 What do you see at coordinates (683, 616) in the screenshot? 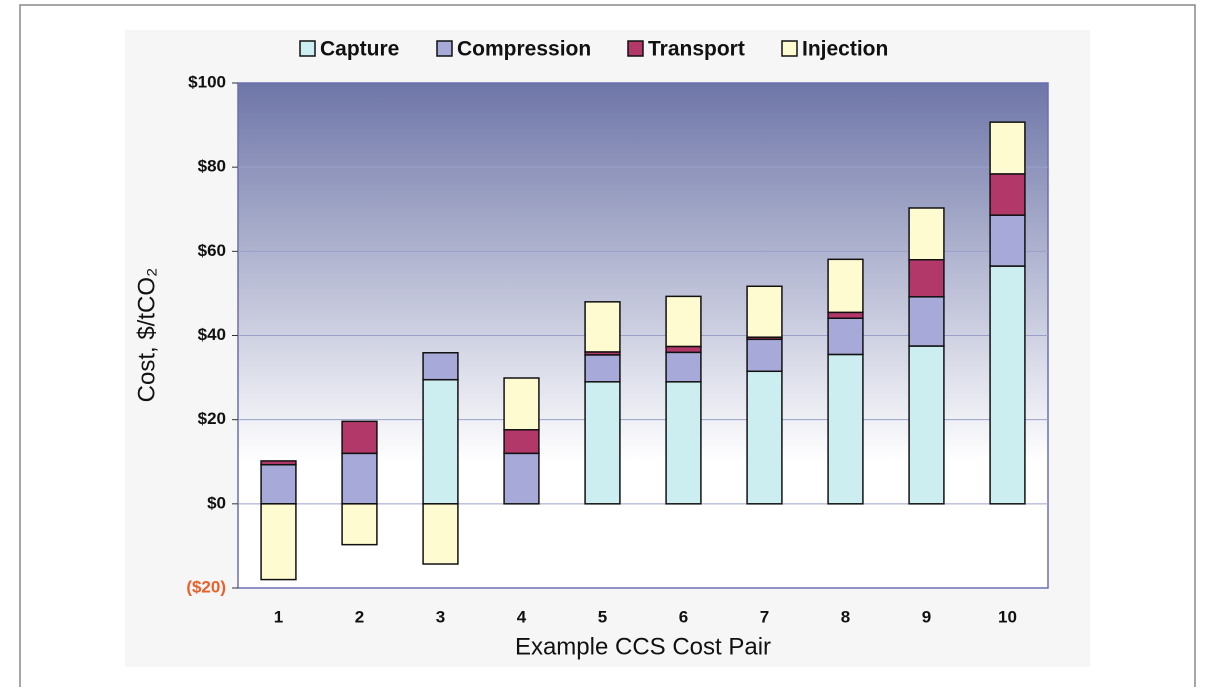
I see `x-tick-label: 6` at bounding box center [683, 616].